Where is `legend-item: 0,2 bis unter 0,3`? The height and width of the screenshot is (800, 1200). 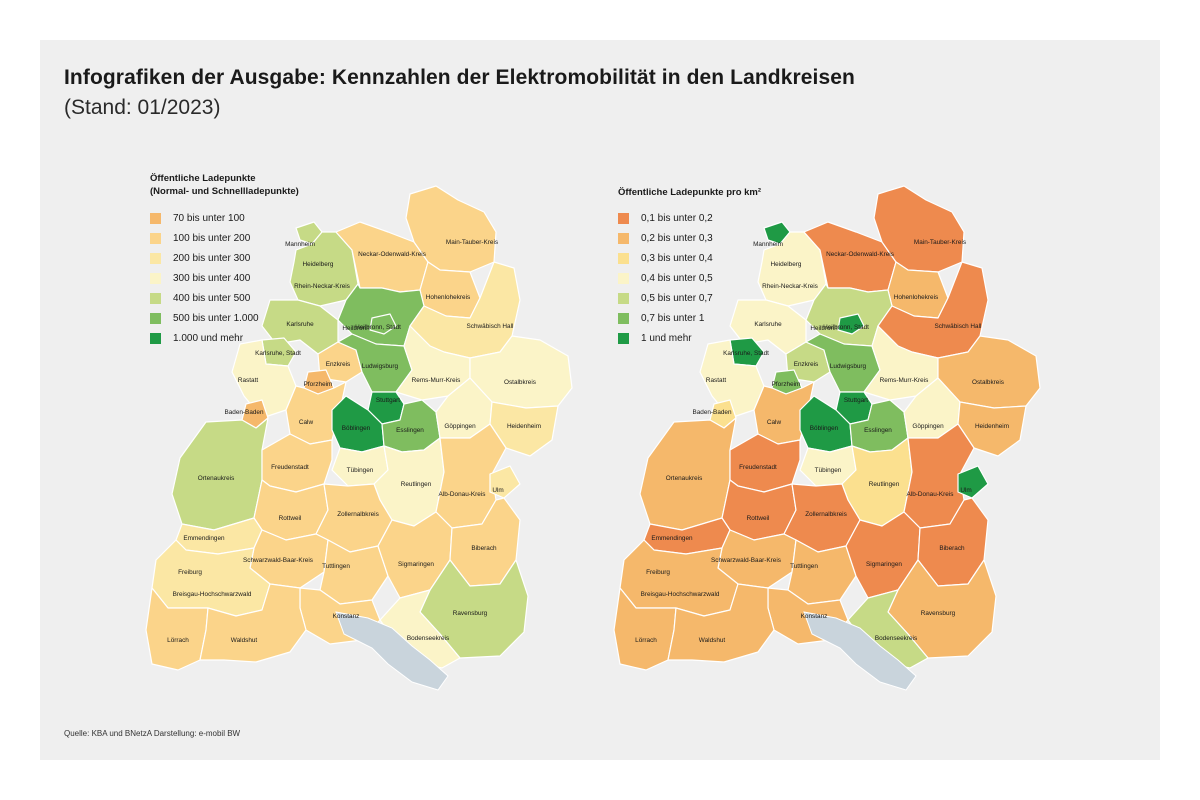
legend-item: 0,2 bis unter 0,3 is located at coordinates (665, 238).